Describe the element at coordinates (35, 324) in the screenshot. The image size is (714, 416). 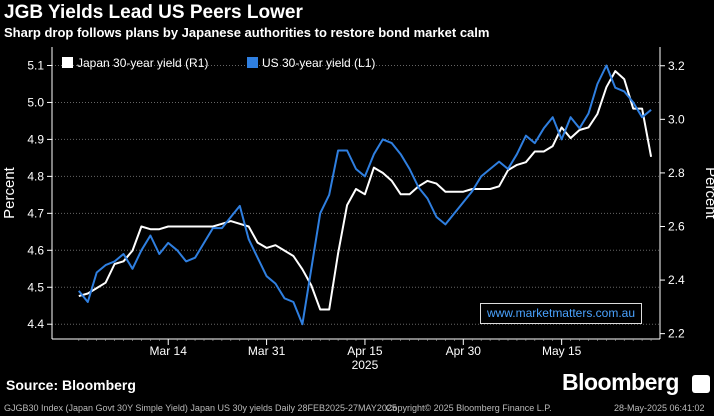
I see `left-tick-label: 4.4` at that location.